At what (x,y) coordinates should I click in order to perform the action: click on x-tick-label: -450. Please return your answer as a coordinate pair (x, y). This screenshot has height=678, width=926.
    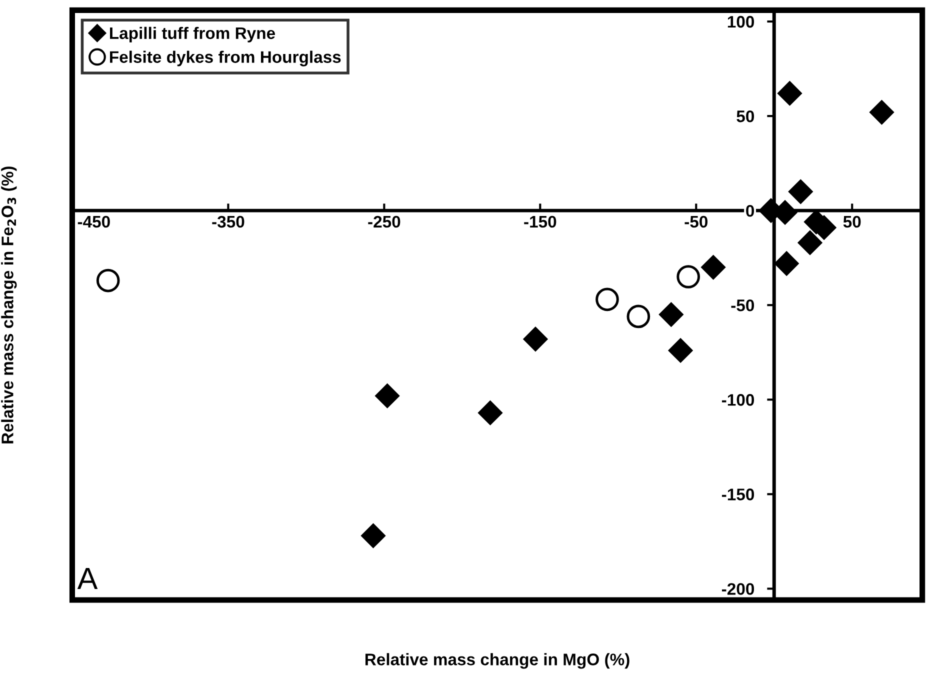
    Looking at the image, I should click on (94, 222).